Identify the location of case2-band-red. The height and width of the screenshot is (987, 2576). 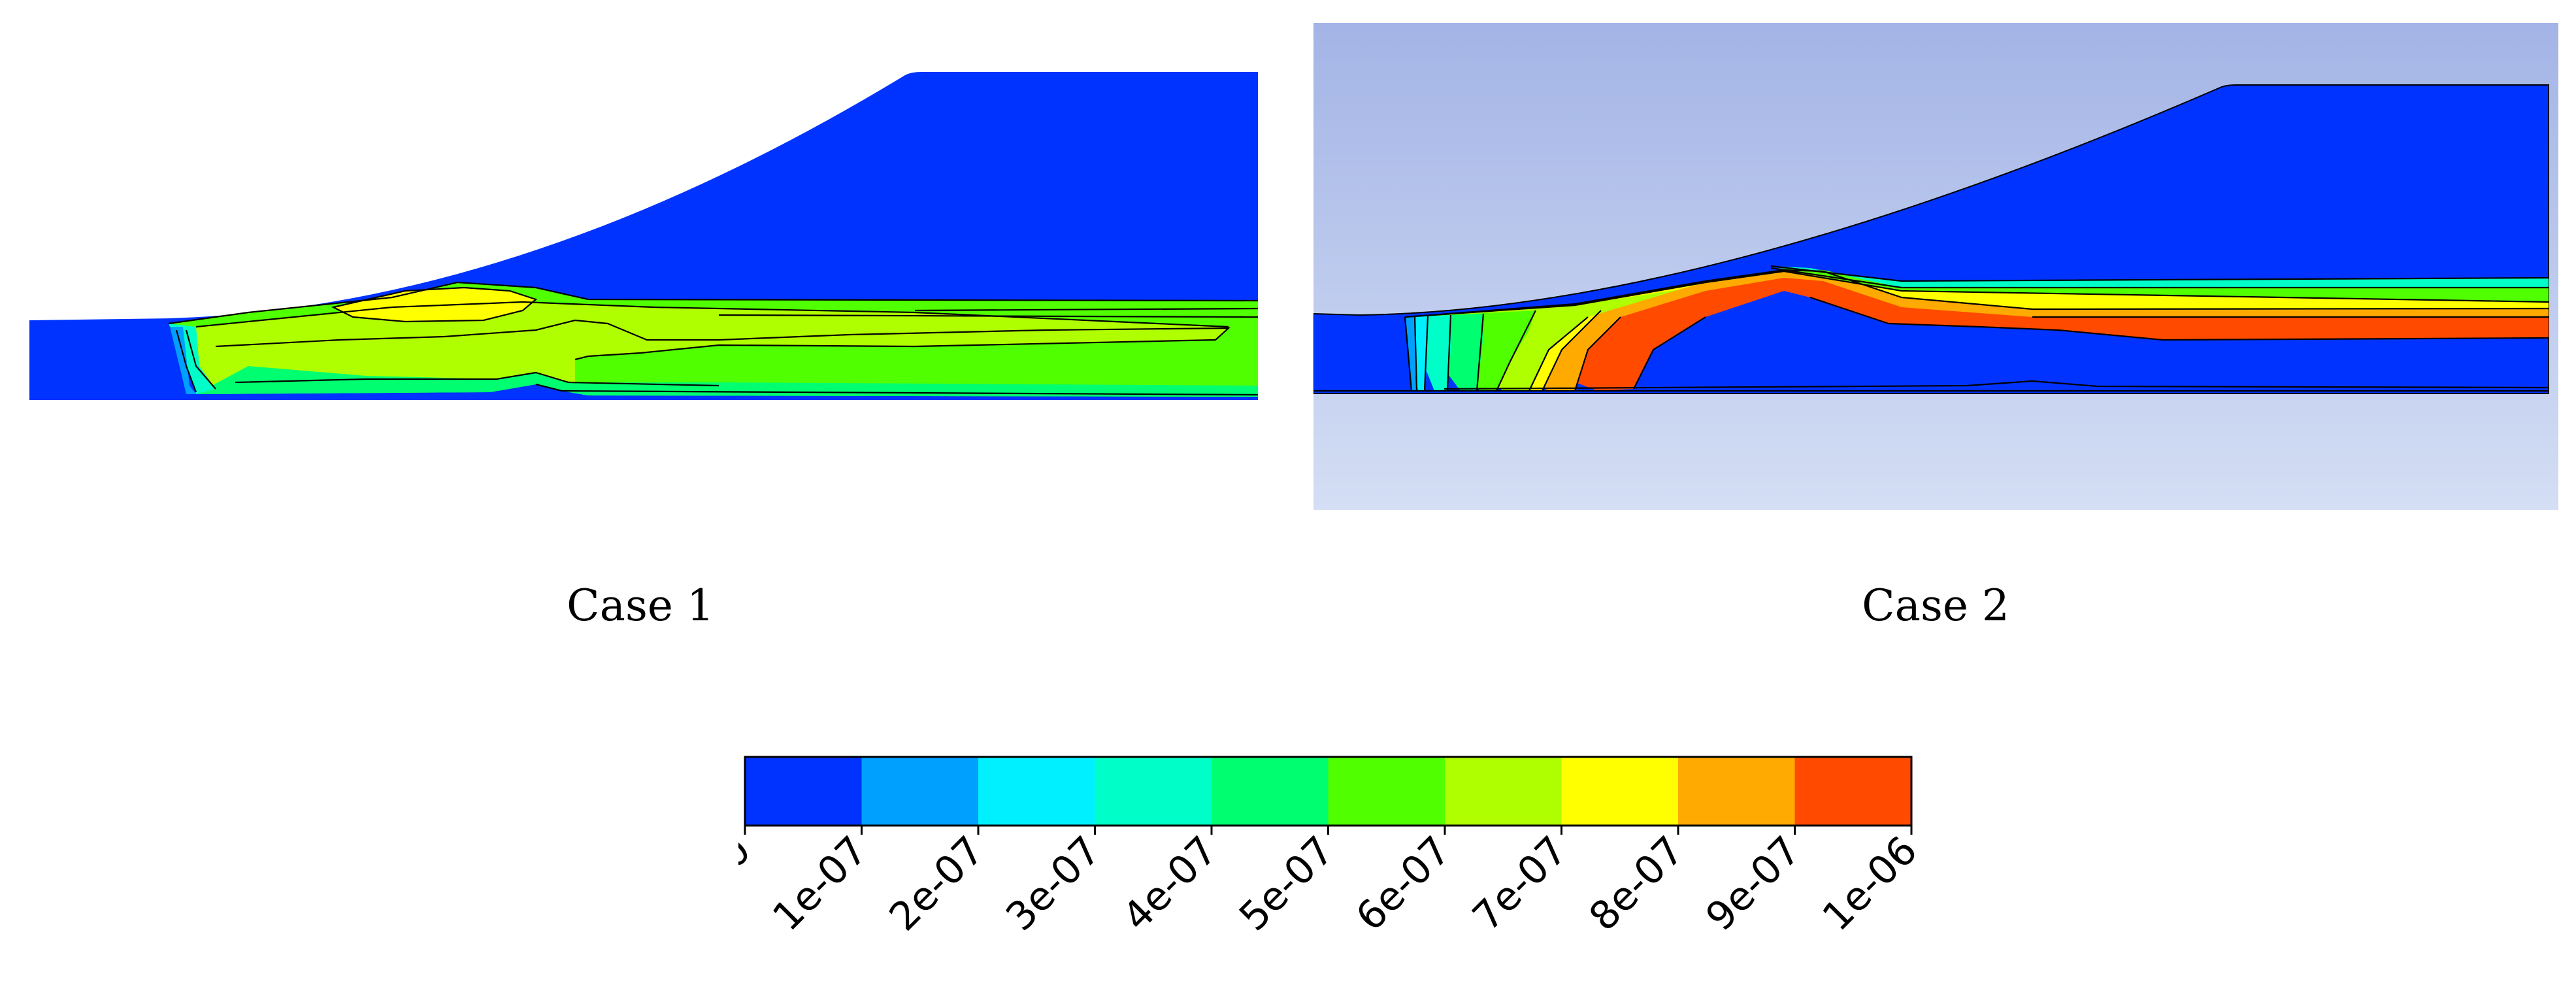
(1977, 331).